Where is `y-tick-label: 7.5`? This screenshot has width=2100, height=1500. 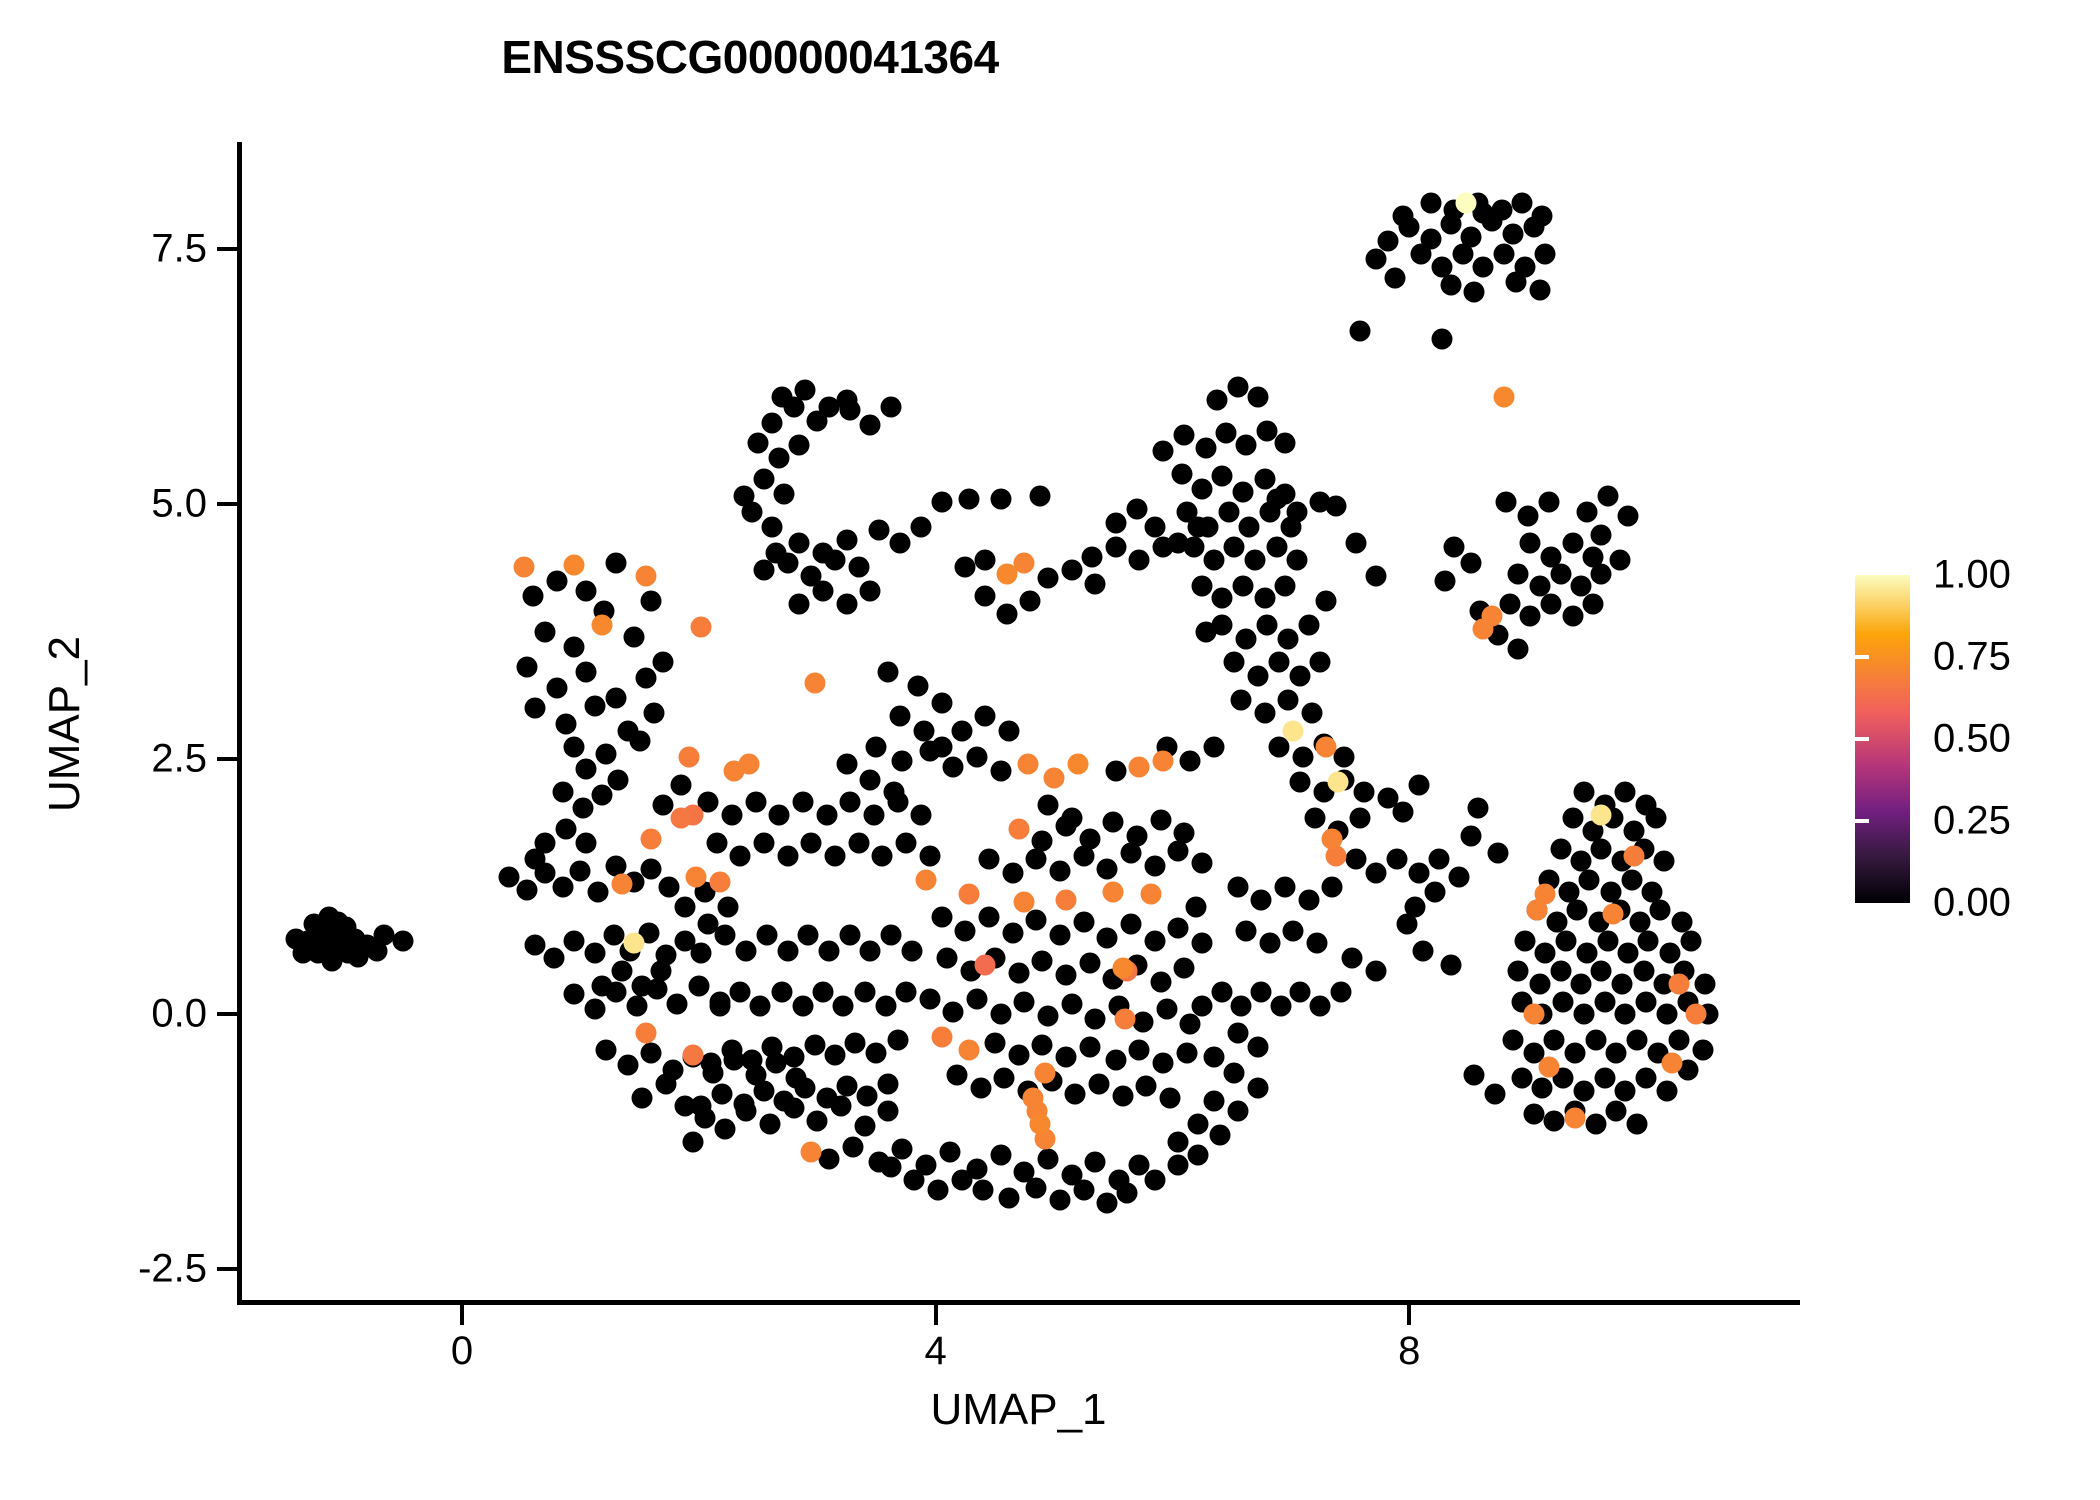
y-tick-label: 7.5 is located at coordinates (179, 248).